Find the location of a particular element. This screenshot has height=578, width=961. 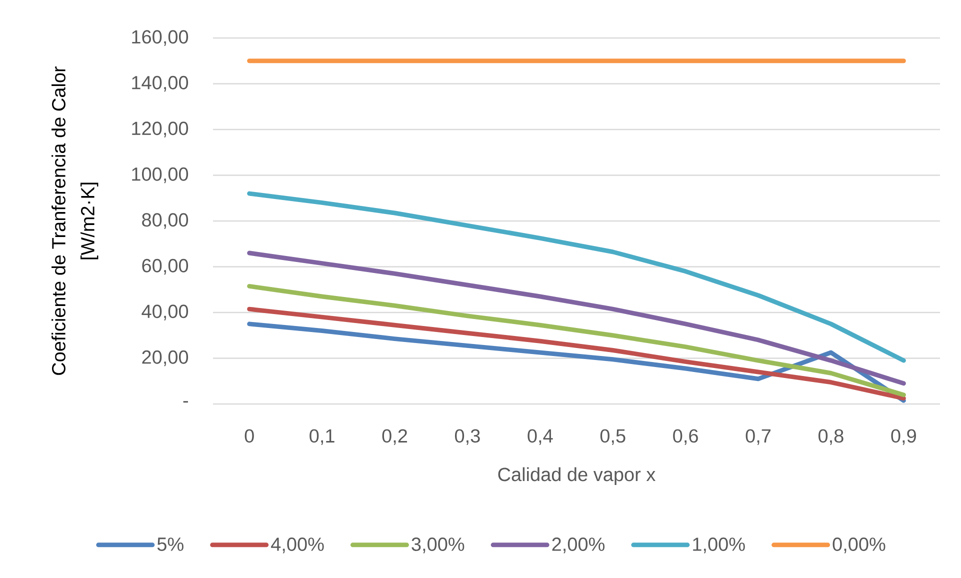

legend-label: 5% is located at coordinates (170, 544).